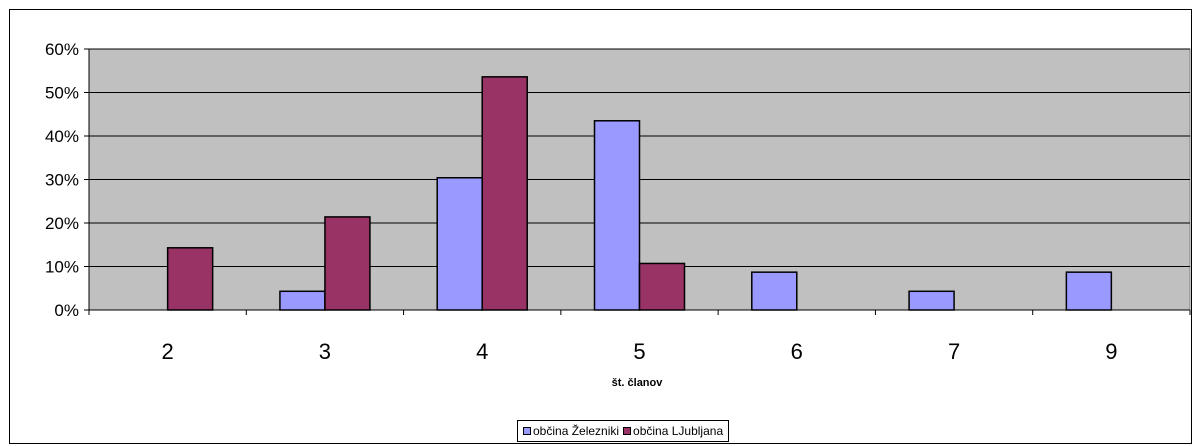 The height and width of the screenshot is (446, 1202). I want to click on legend: občina Železniki občina LJubljana, so click(623, 431).